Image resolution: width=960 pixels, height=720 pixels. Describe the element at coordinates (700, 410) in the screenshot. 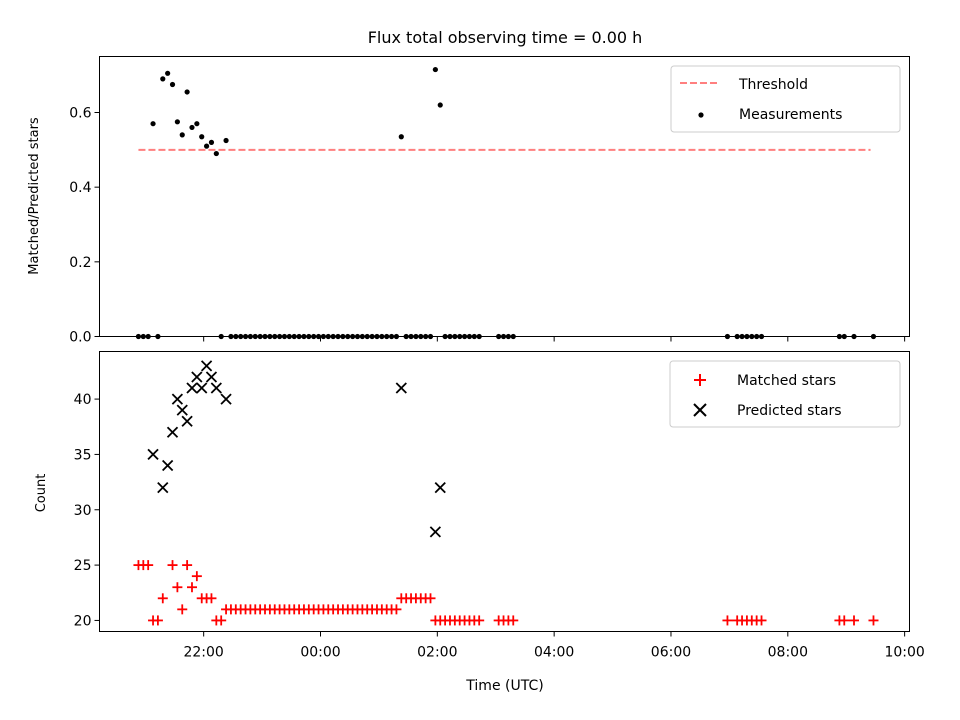

I see `legend-predicted-swatch` at that location.